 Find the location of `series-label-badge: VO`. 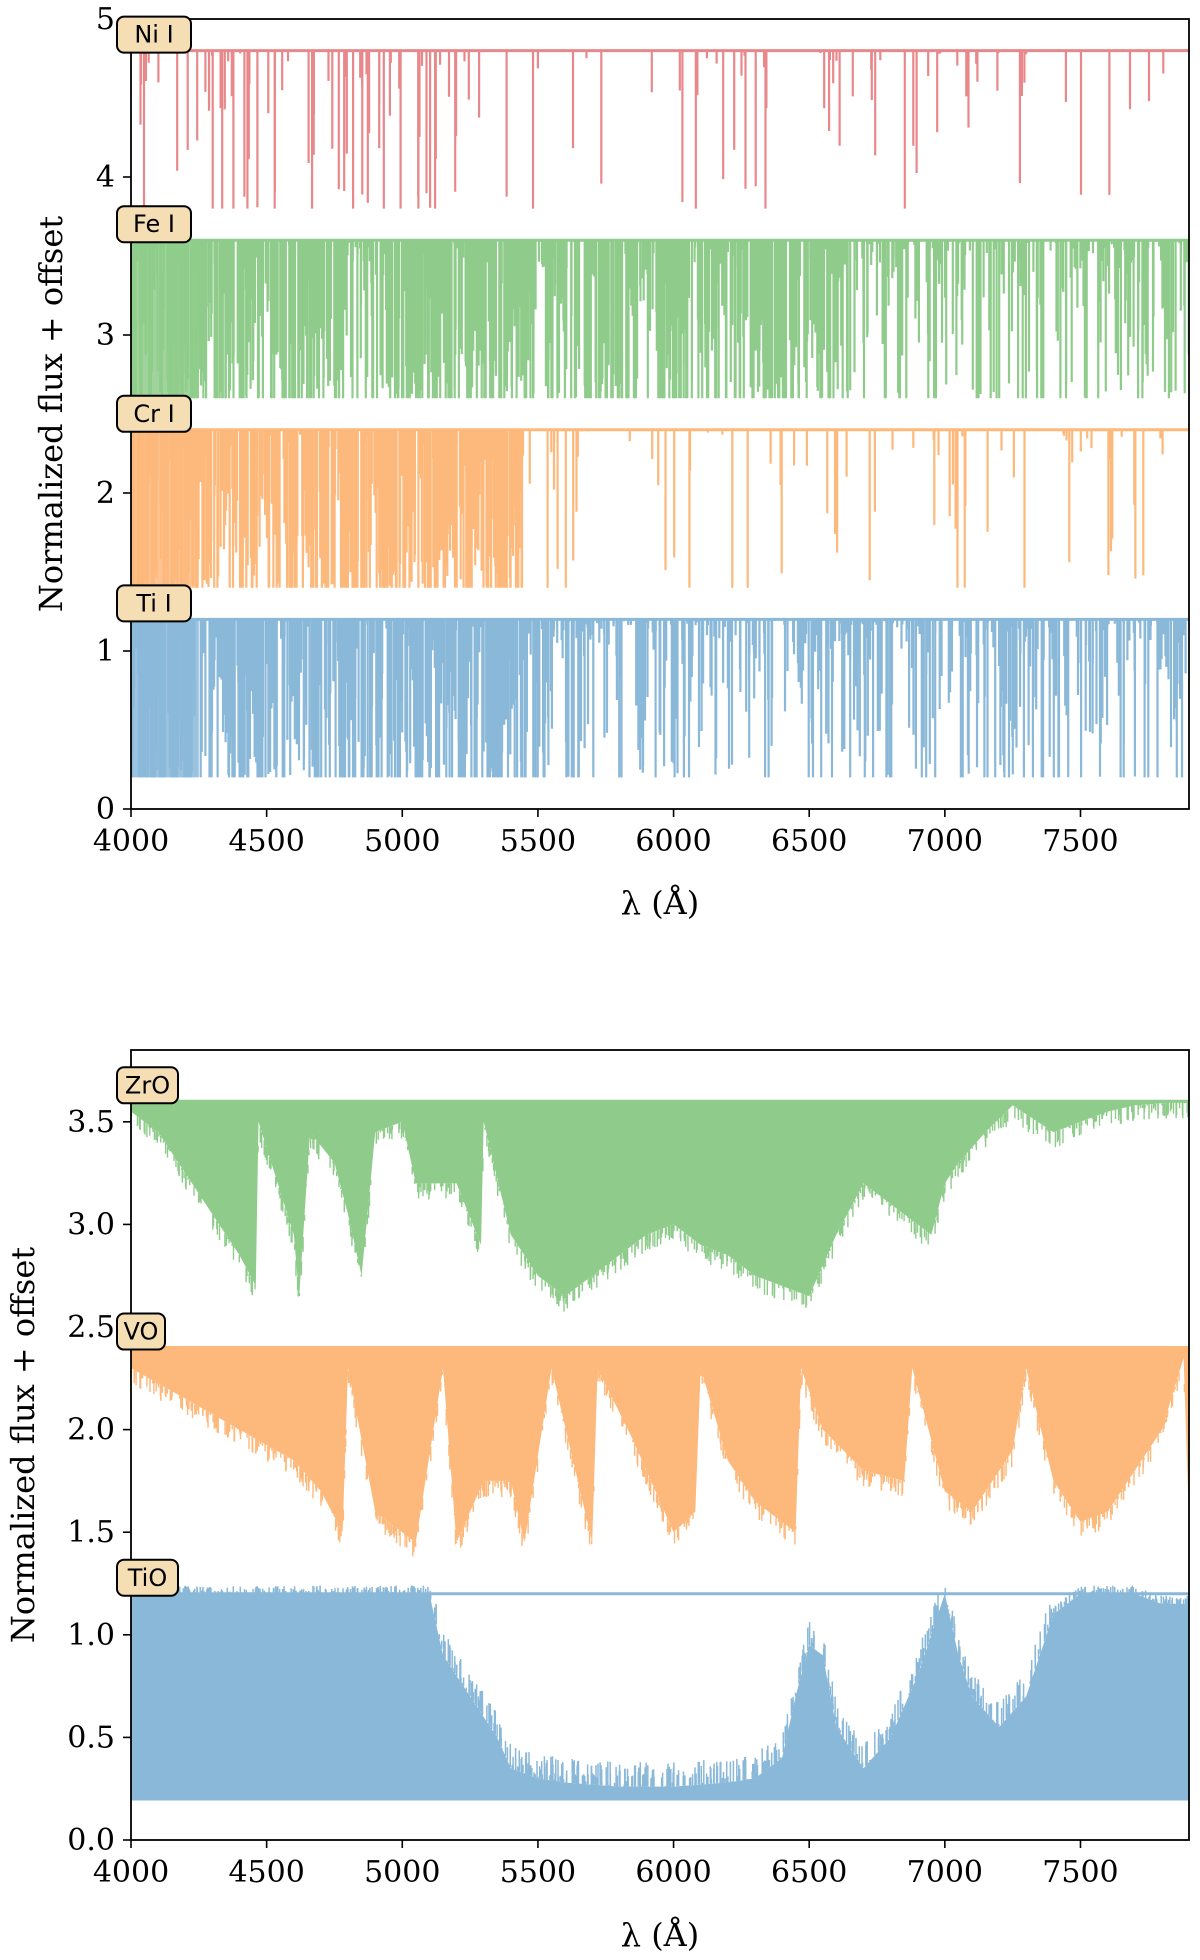

series-label-badge: VO is located at coordinates (141, 1331).